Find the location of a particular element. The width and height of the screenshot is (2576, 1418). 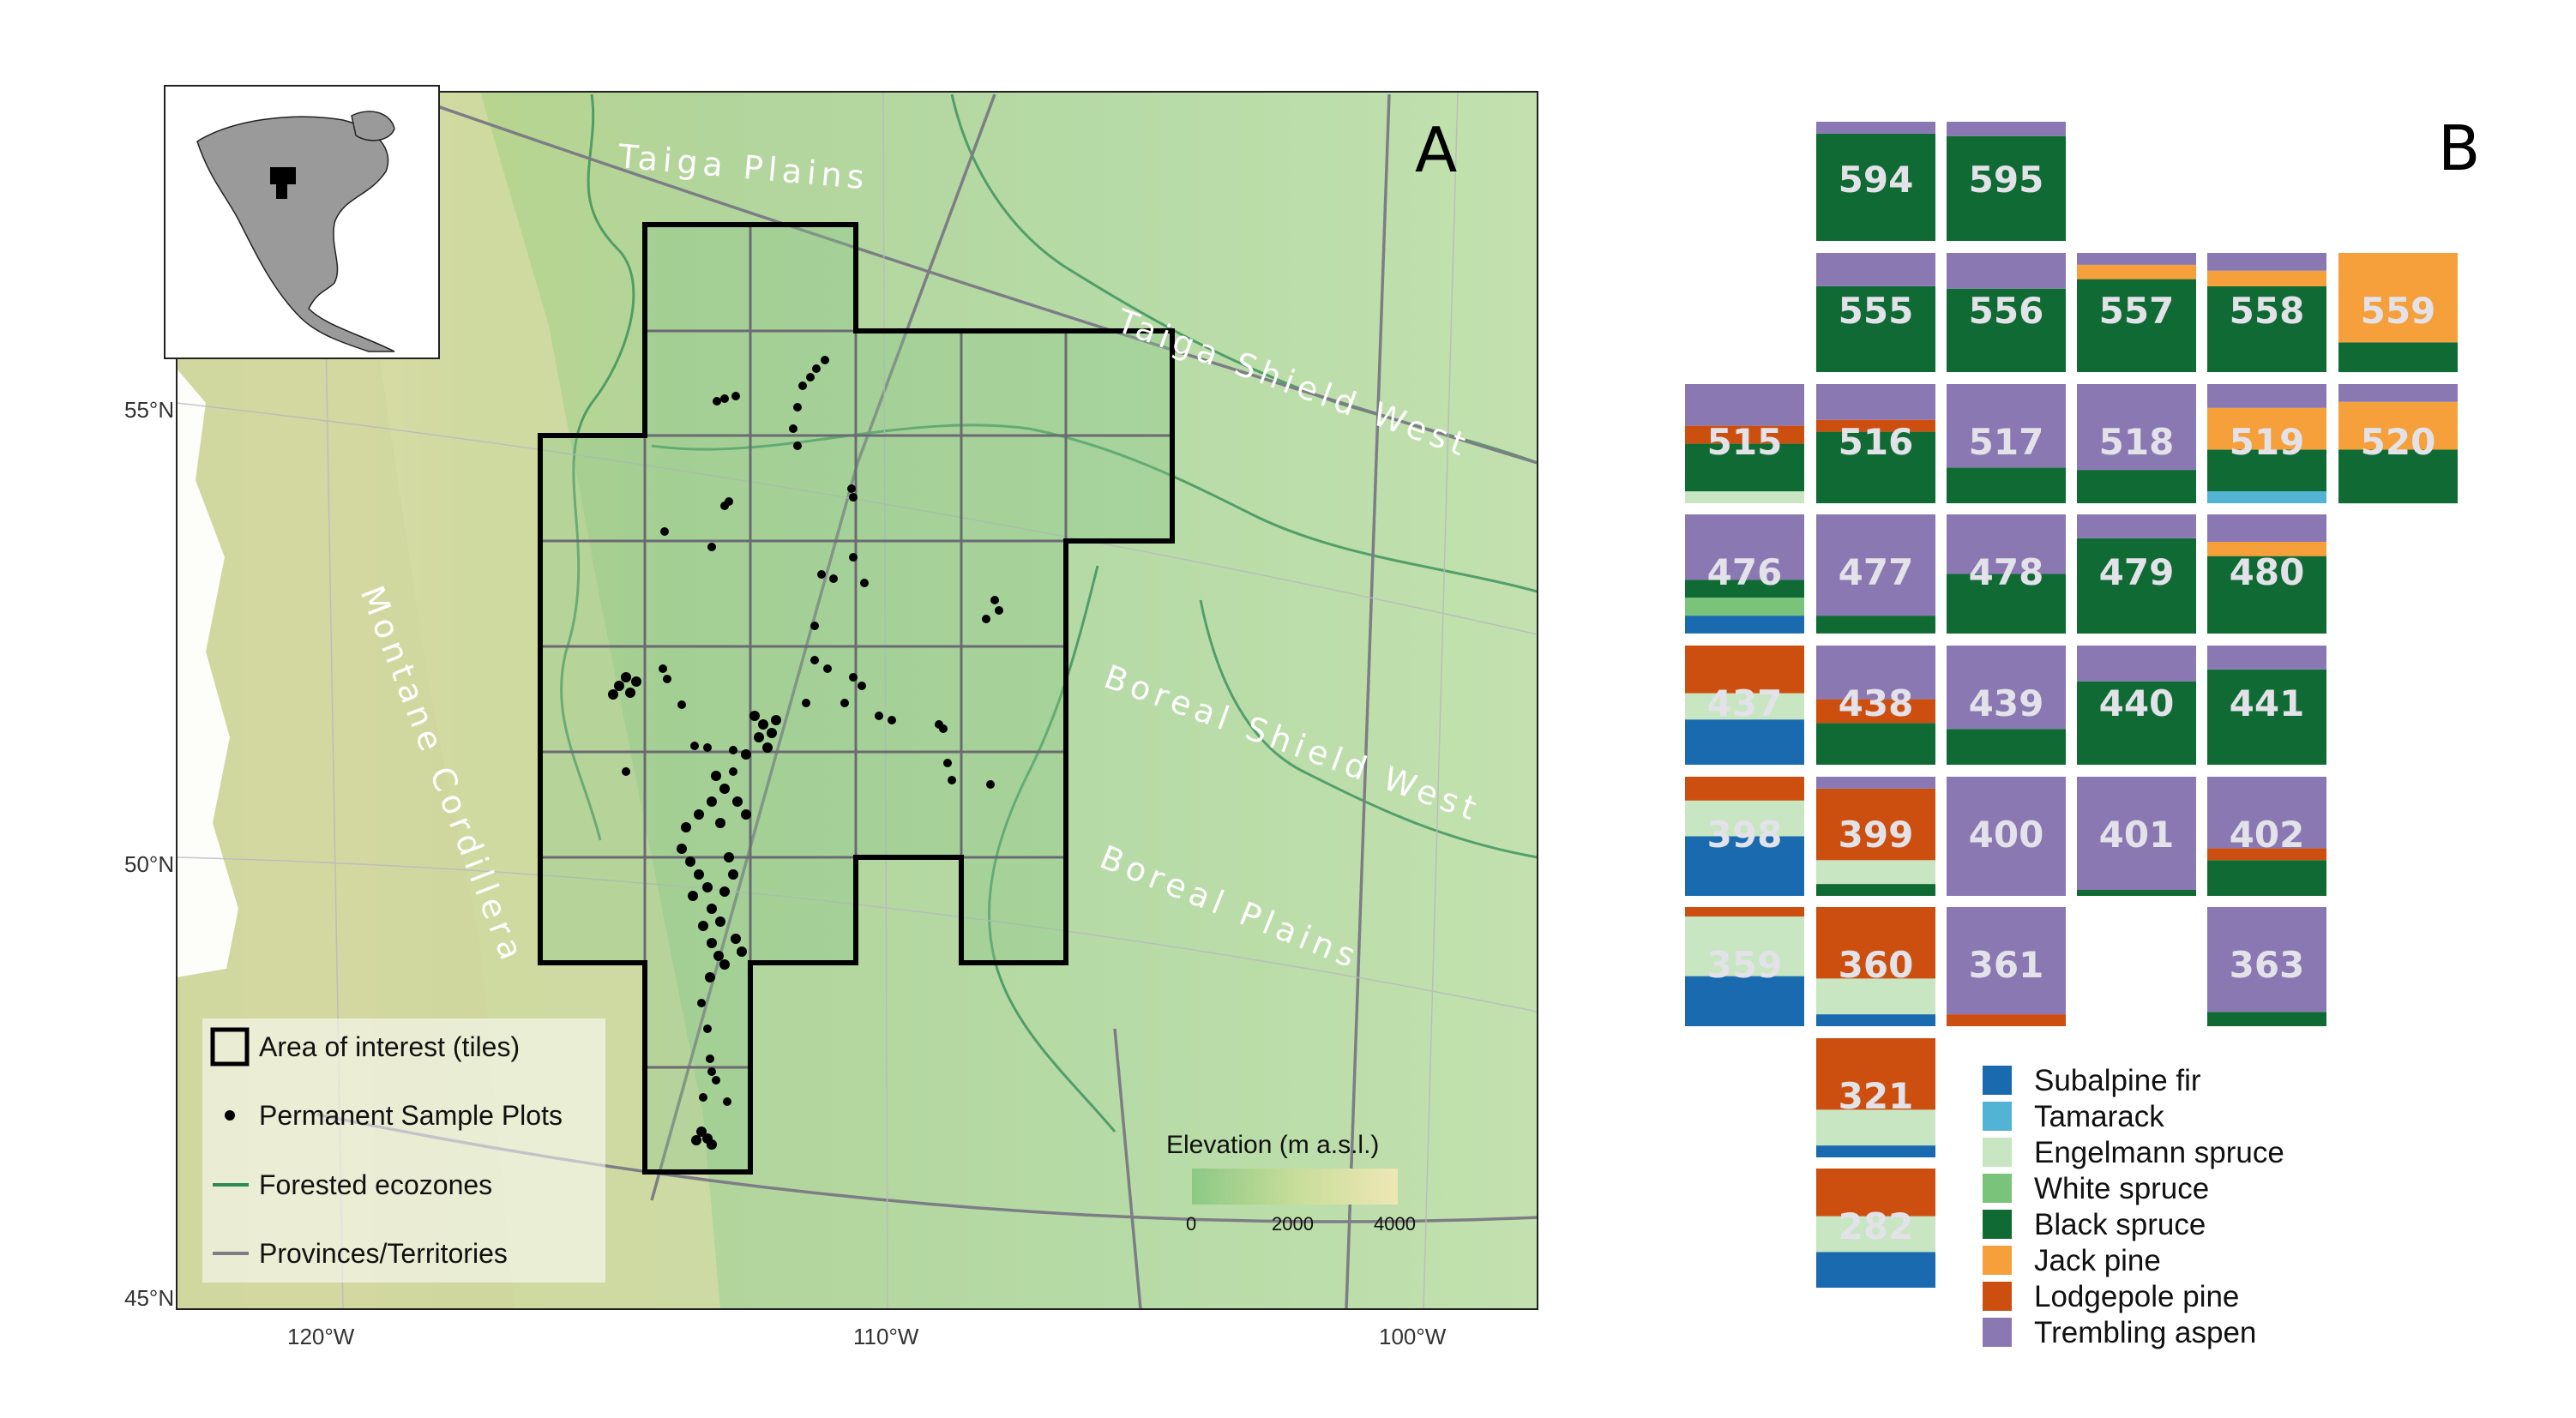

legend-background is located at coordinates (403, 1150).